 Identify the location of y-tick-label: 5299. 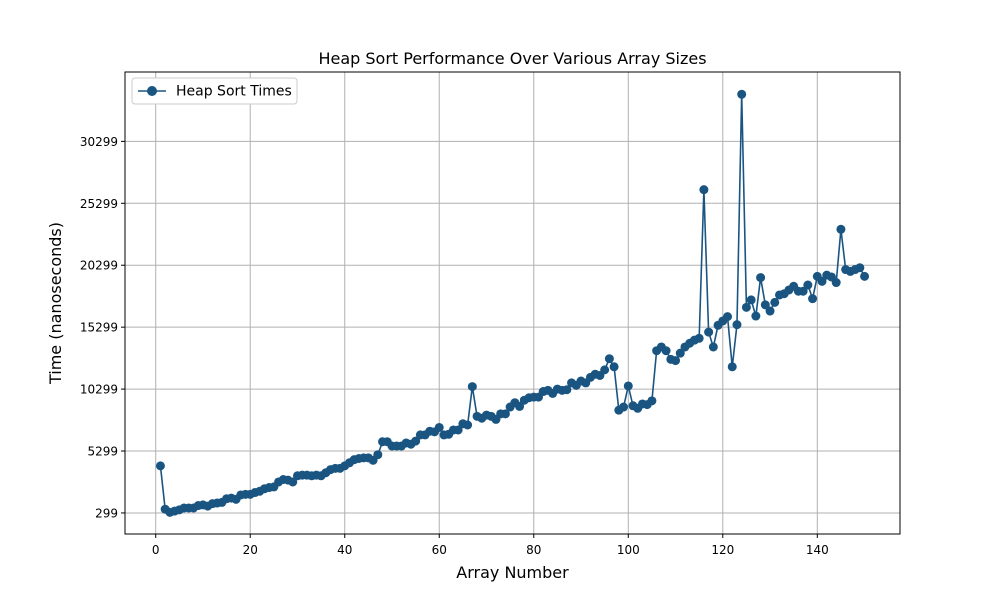
(102, 452).